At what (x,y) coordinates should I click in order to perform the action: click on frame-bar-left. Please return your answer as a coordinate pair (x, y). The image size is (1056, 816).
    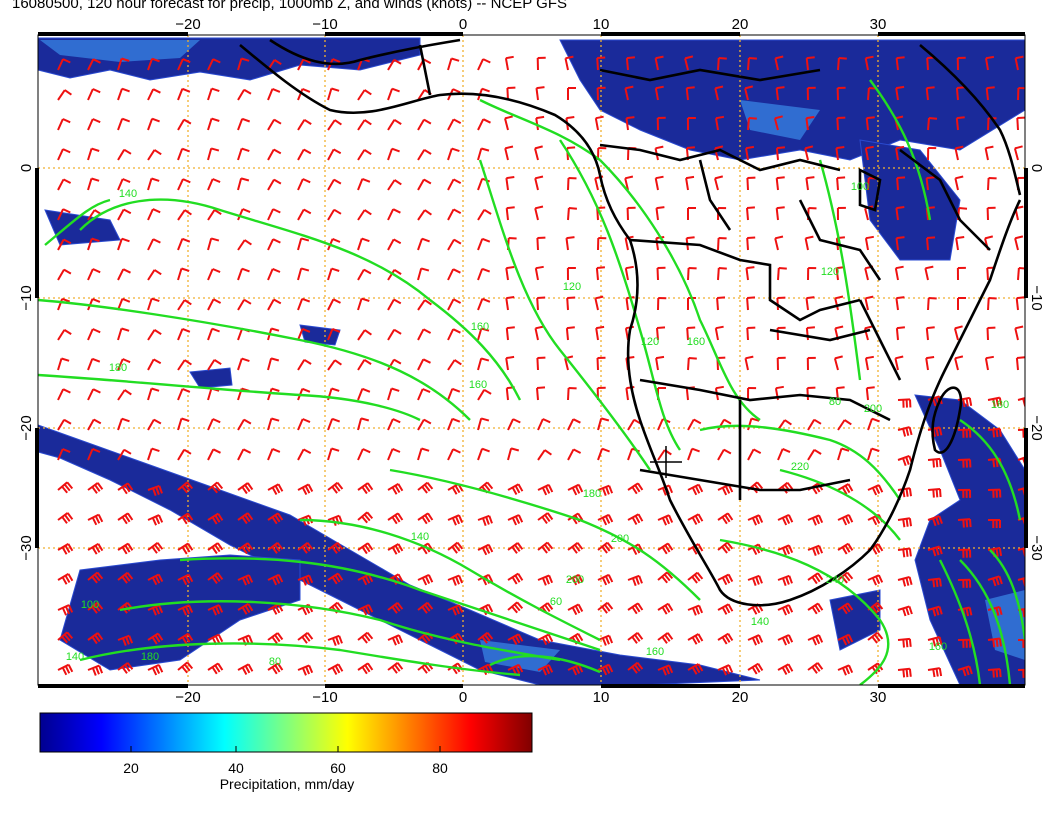
    Looking at the image, I should click on (37, 488).